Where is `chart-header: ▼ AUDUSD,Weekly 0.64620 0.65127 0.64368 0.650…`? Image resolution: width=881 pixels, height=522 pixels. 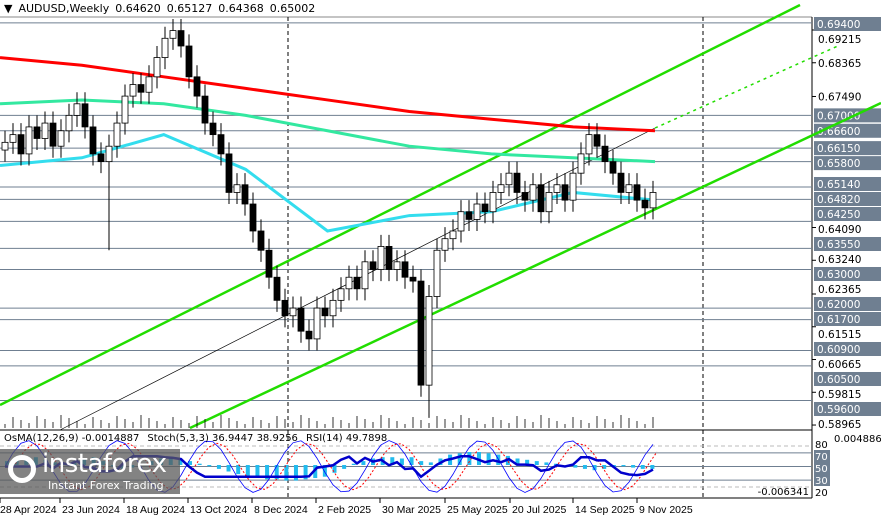
chart-header: ▼ AUDUSD,Weekly 0.64620 0.65127 0.64368 0.650… is located at coordinates (162, 8).